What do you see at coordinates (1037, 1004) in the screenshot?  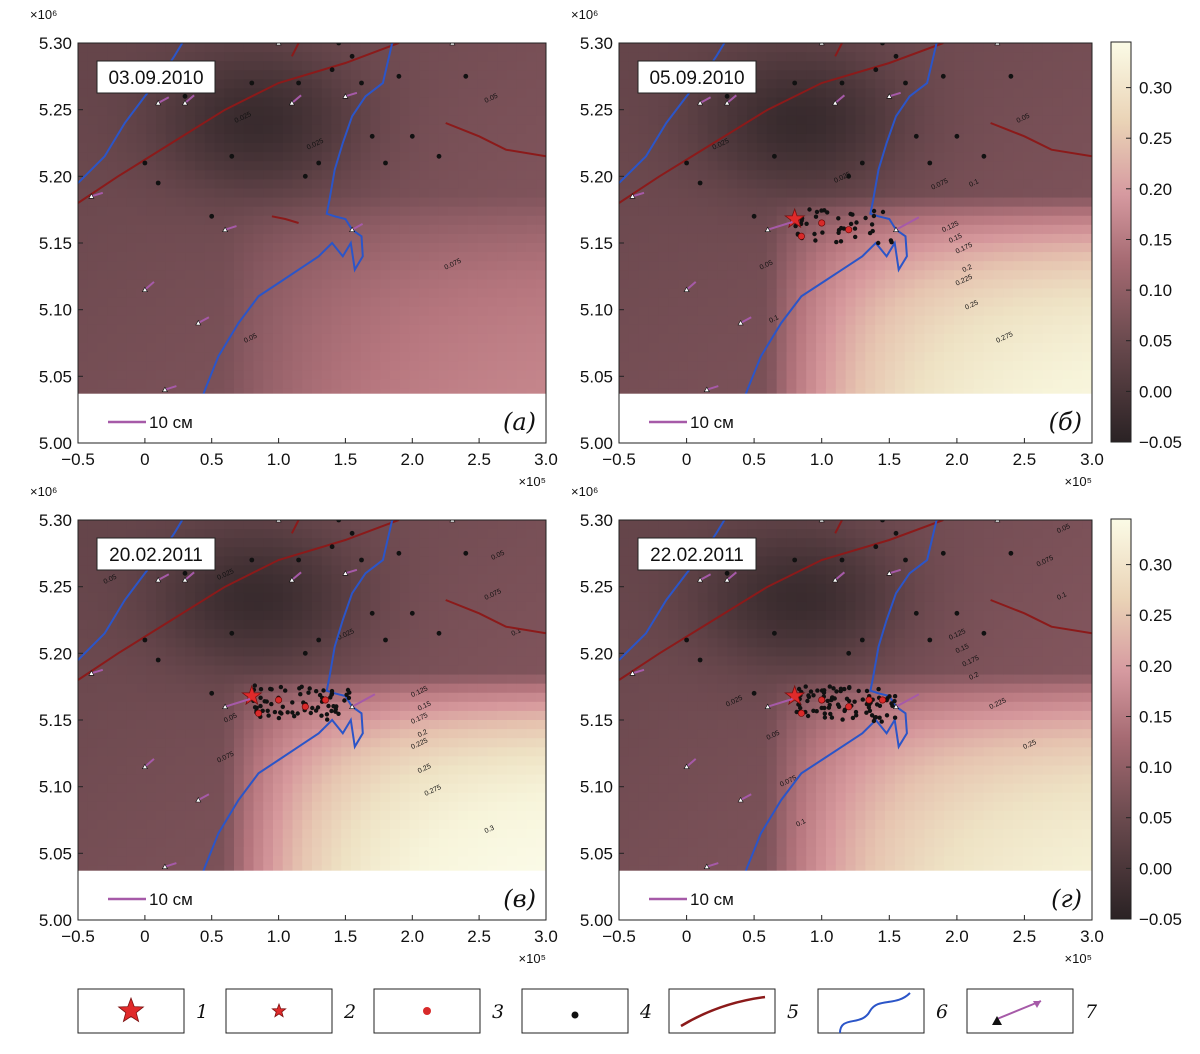 I see `arrow-head-symbol` at bounding box center [1037, 1004].